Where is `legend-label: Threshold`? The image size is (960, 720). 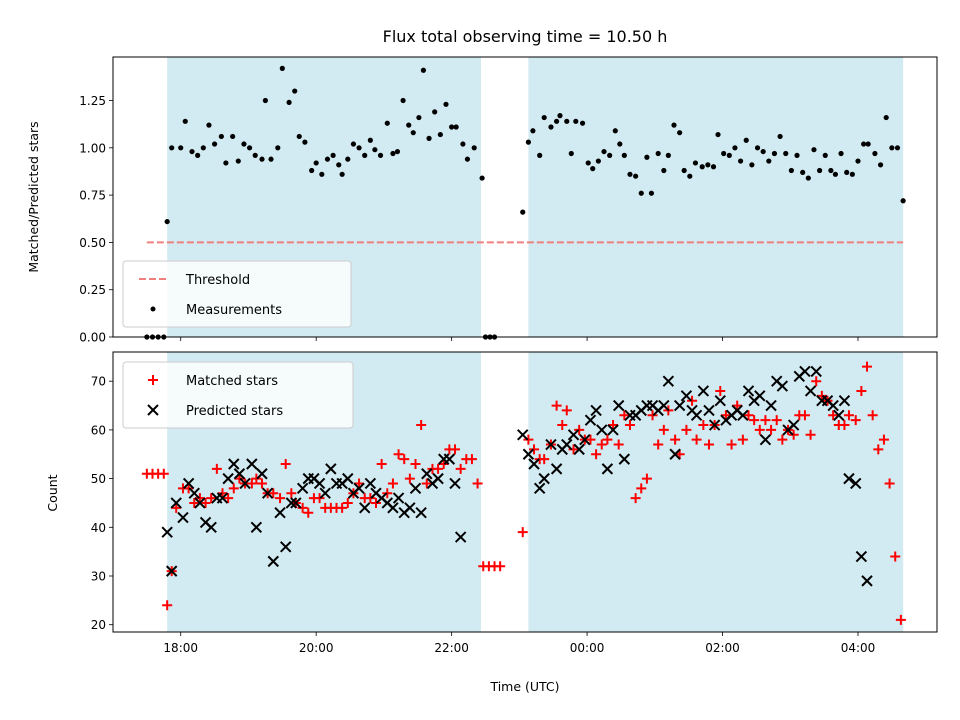 legend-label: Threshold is located at coordinates (217, 280).